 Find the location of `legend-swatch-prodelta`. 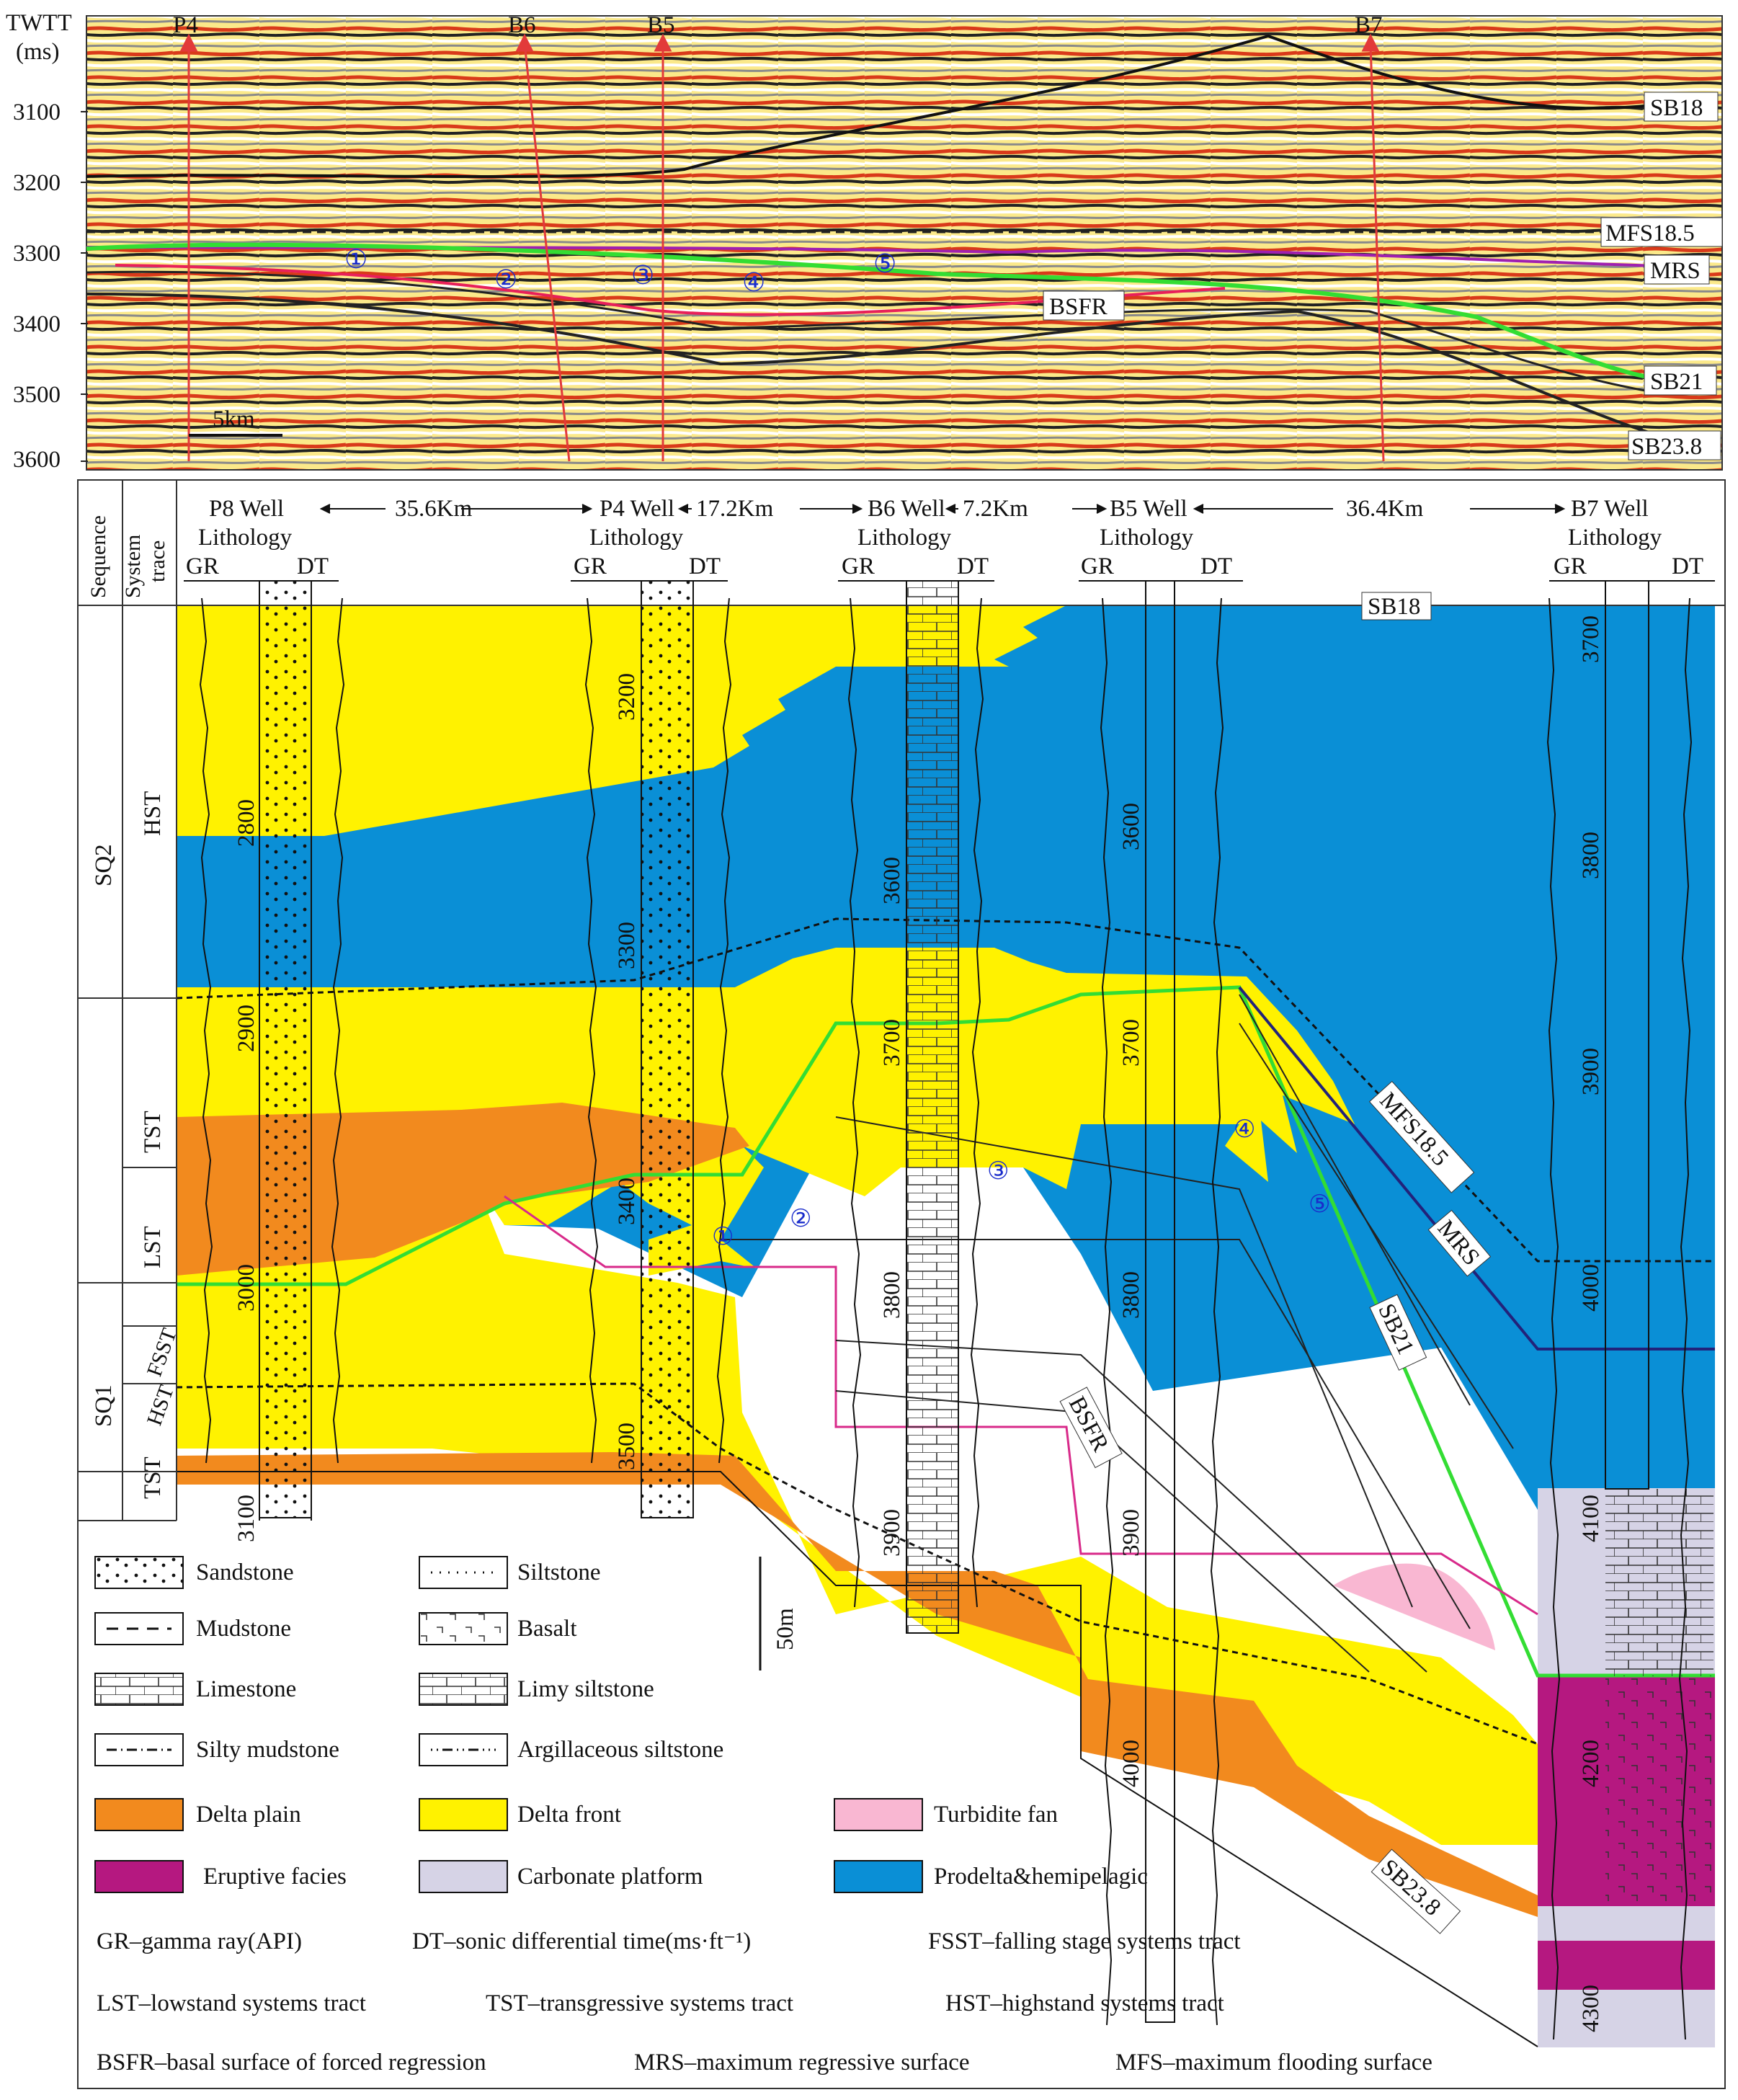

legend-swatch-prodelta is located at coordinates (879, 1876).